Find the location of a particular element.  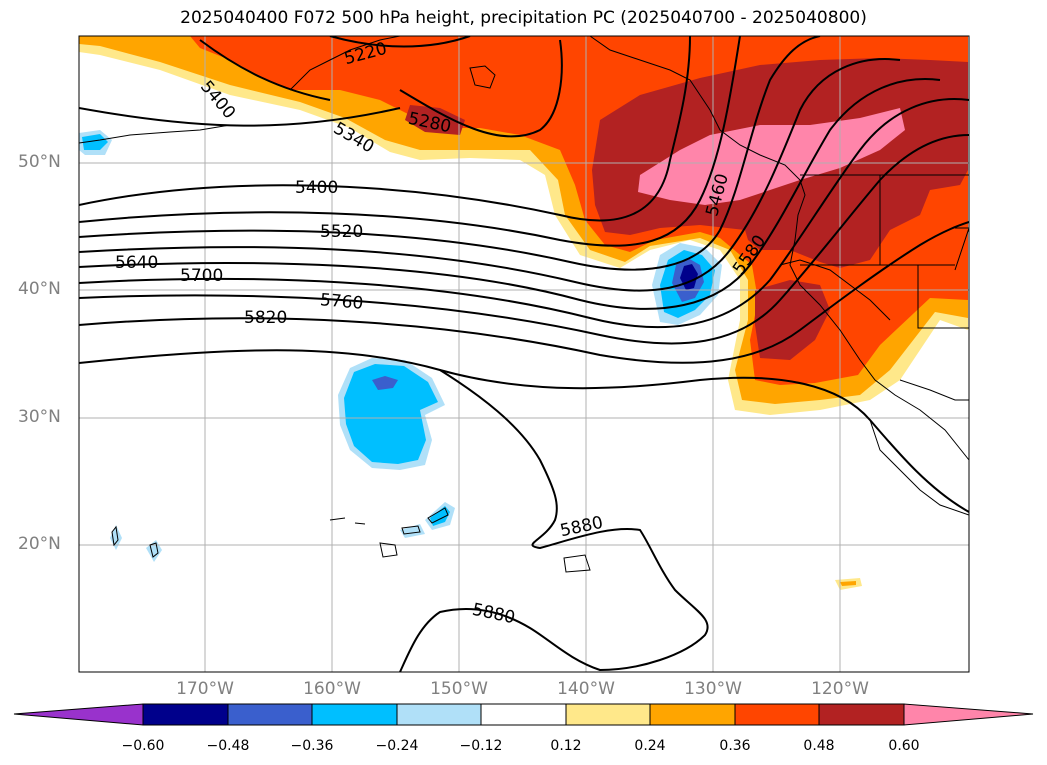

colorbar-tick-label: 0.24 is located at coordinates (650, 746).